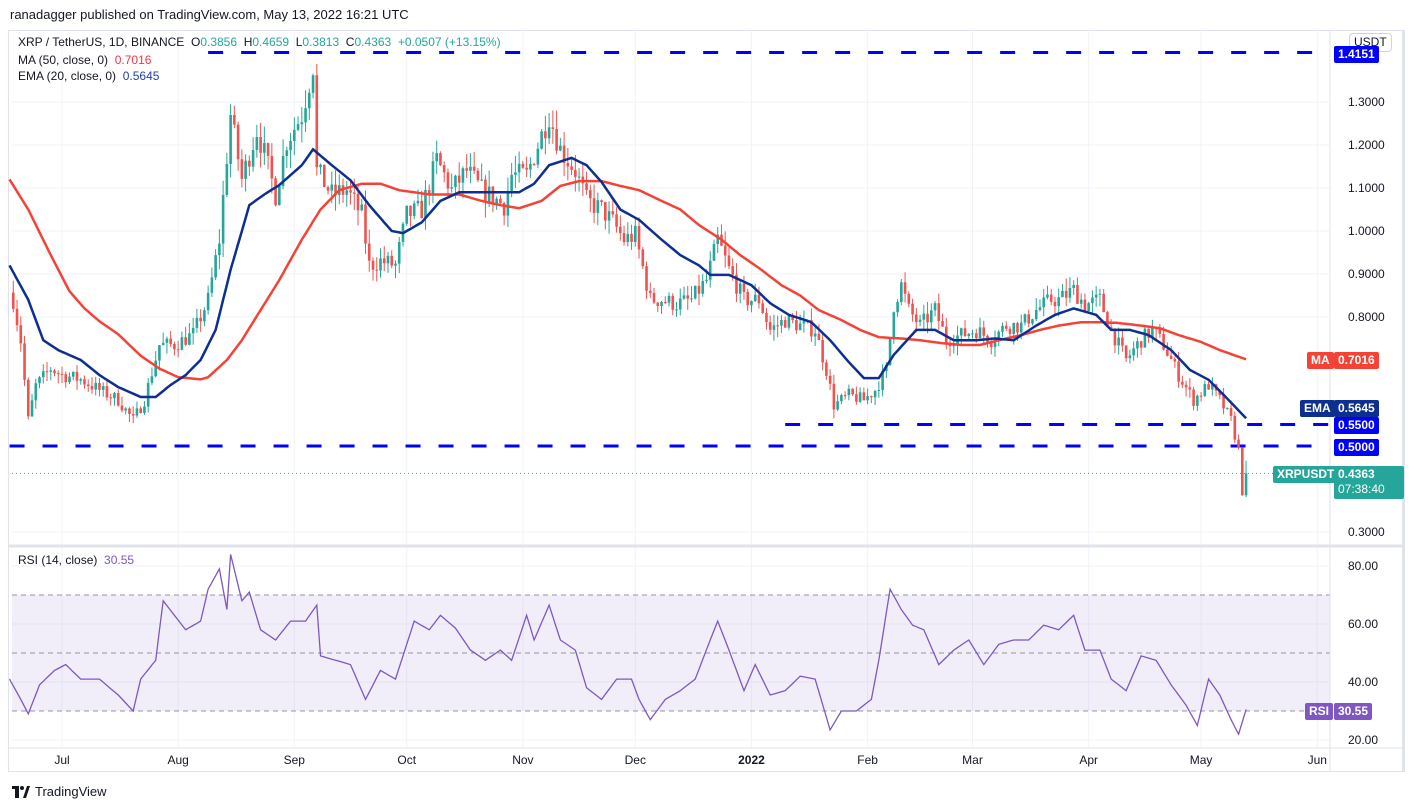 Image resolution: width=1412 pixels, height=810 pixels. What do you see at coordinates (1356, 360) in the screenshot?
I see `ma-tag-value: 0.7016` at bounding box center [1356, 360].